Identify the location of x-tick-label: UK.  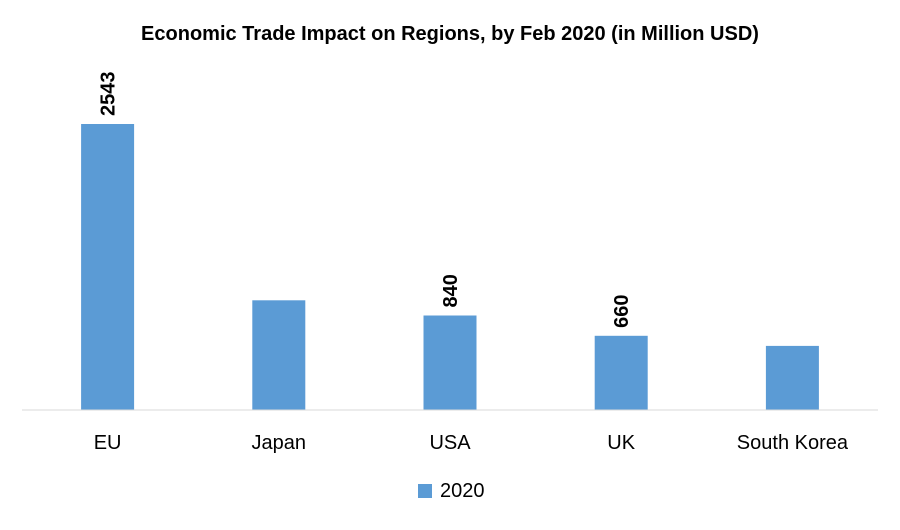
(621, 443).